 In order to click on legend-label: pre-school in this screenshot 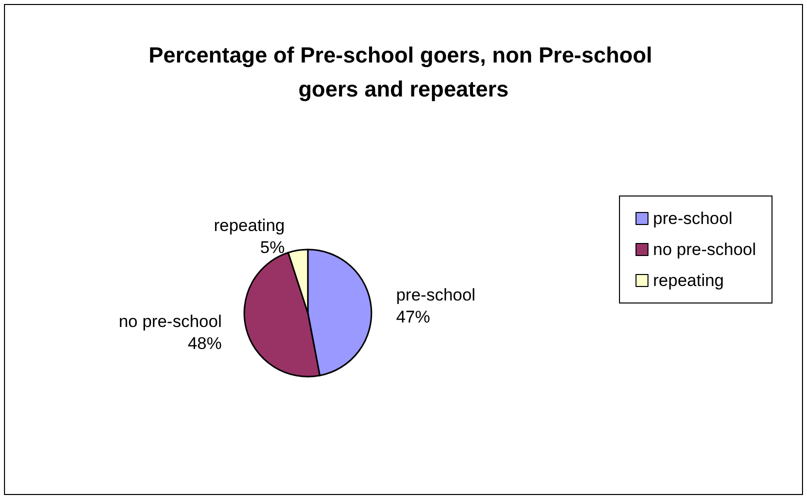, I will do `click(692, 218)`.